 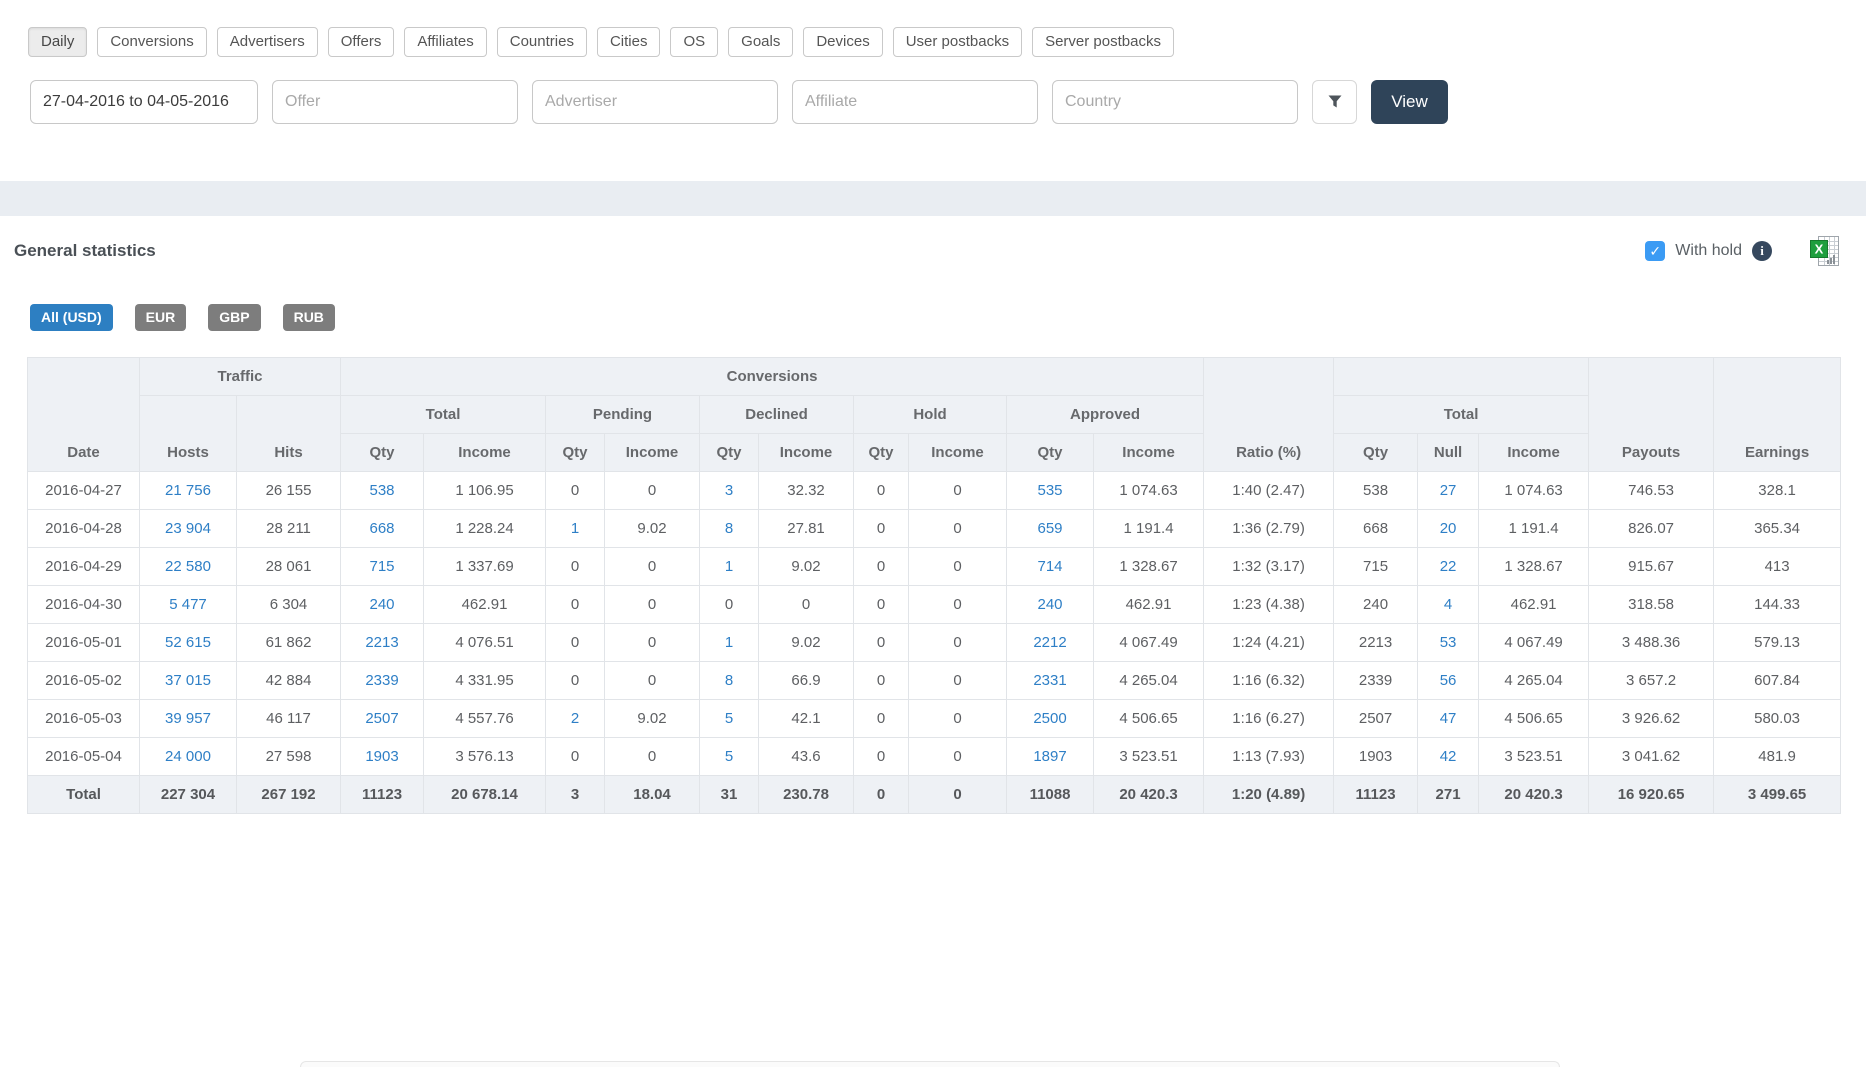 I want to click on link-qty-approved: 2500, so click(x=1050, y=718).